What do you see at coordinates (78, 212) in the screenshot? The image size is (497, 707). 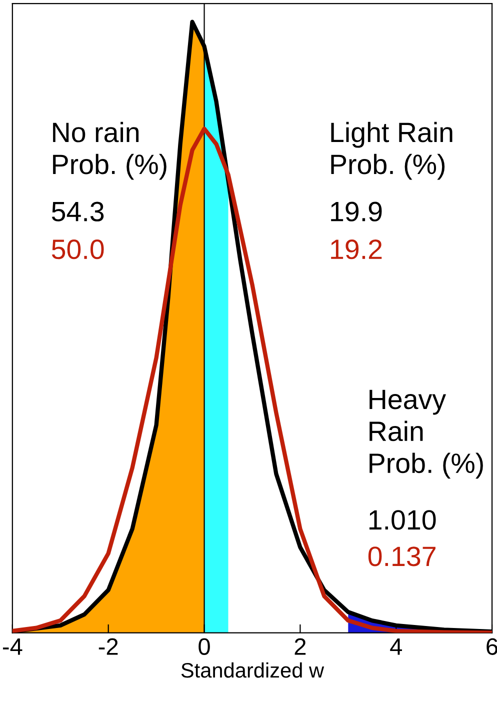 I see `annotation: 54.3` at bounding box center [78, 212].